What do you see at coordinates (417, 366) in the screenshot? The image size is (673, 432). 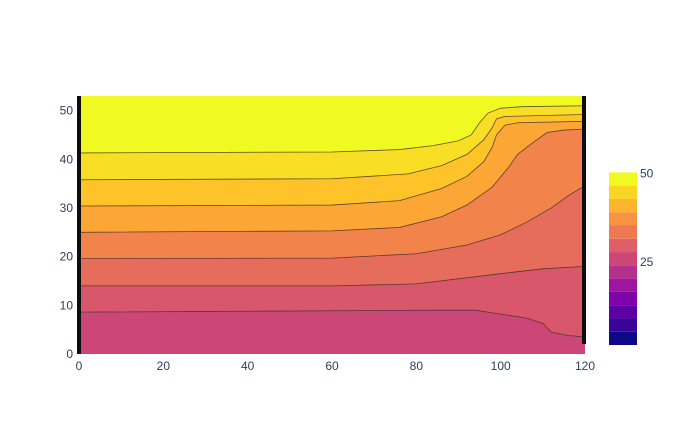 I see `x-tick-label: 80` at bounding box center [417, 366].